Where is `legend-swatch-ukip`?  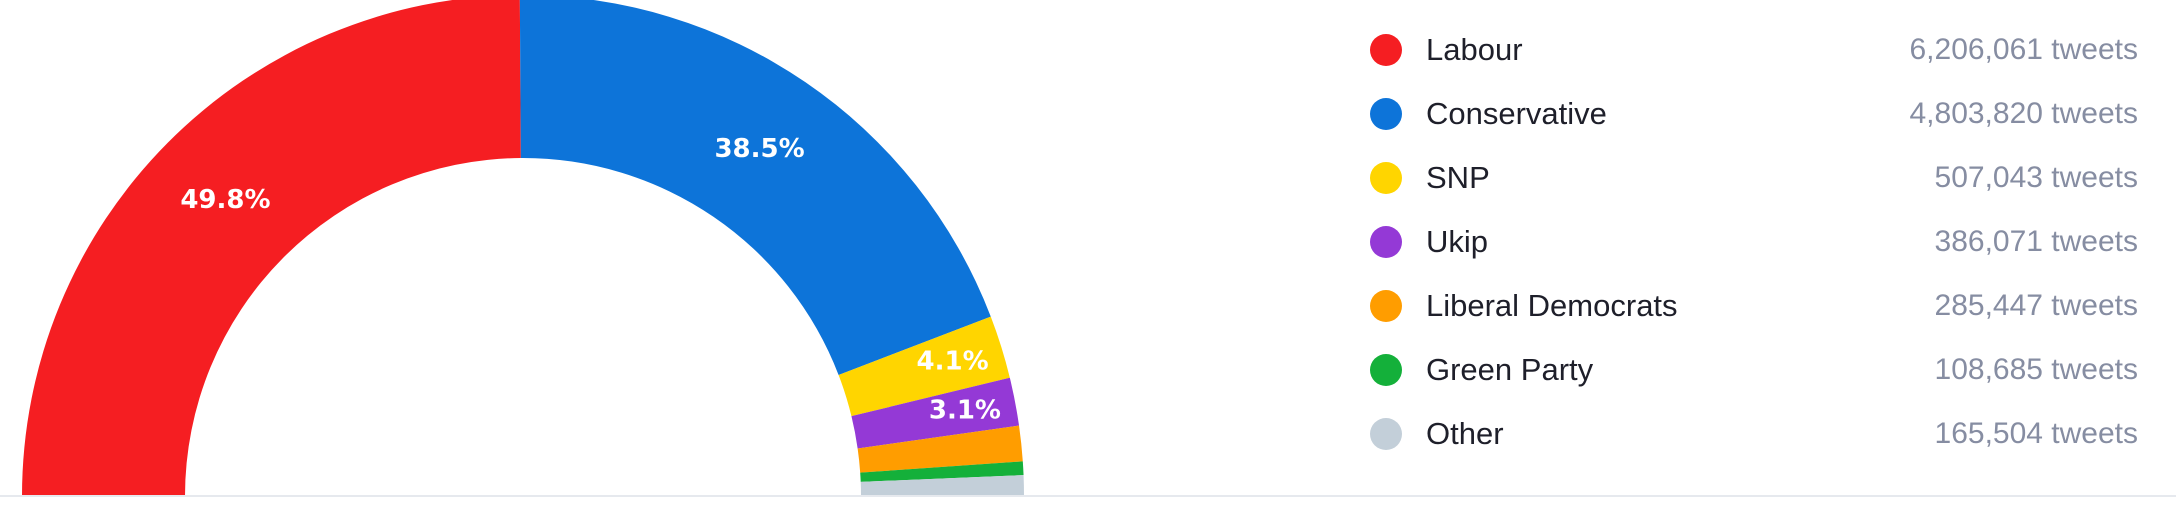 legend-swatch-ukip is located at coordinates (1386, 242).